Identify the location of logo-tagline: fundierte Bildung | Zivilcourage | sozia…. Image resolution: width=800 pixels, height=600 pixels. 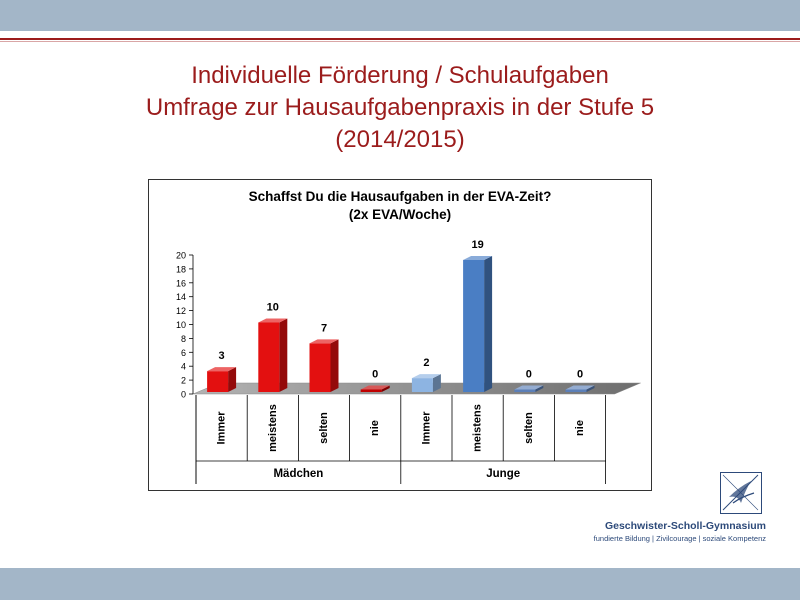
(679, 538).